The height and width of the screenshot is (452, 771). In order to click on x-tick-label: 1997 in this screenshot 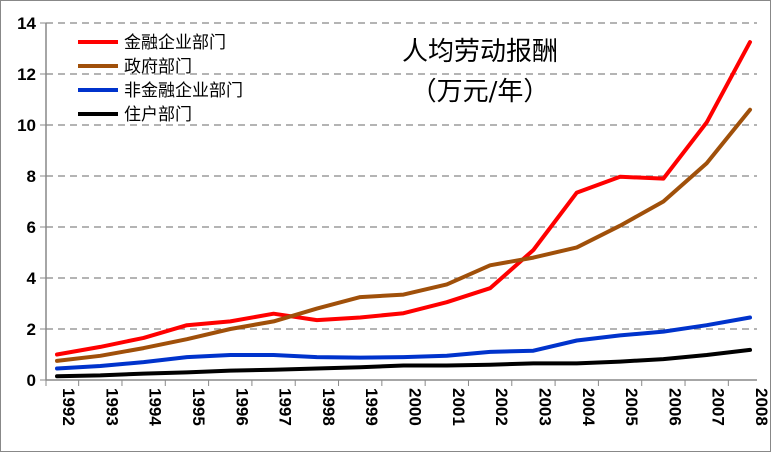, I will do `click(285, 407)`.